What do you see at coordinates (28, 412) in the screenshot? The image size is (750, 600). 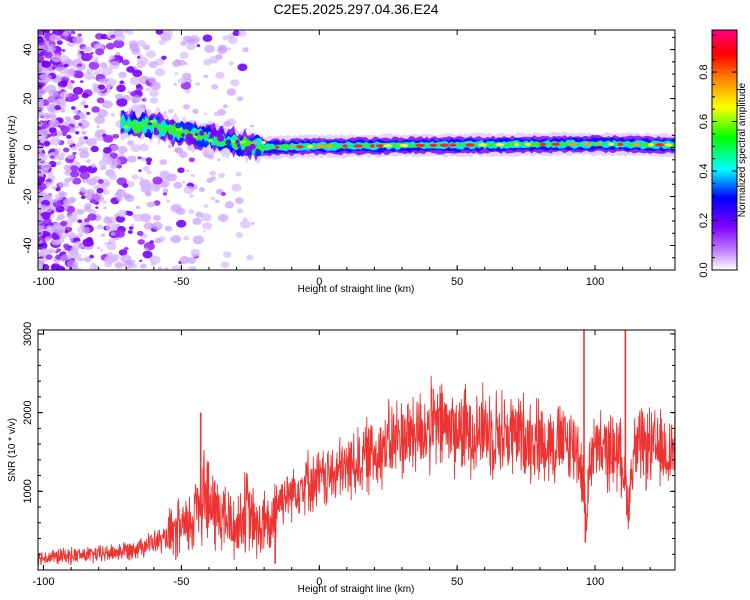 I see `snr-y-tick-label: 2000` at bounding box center [28, 412].